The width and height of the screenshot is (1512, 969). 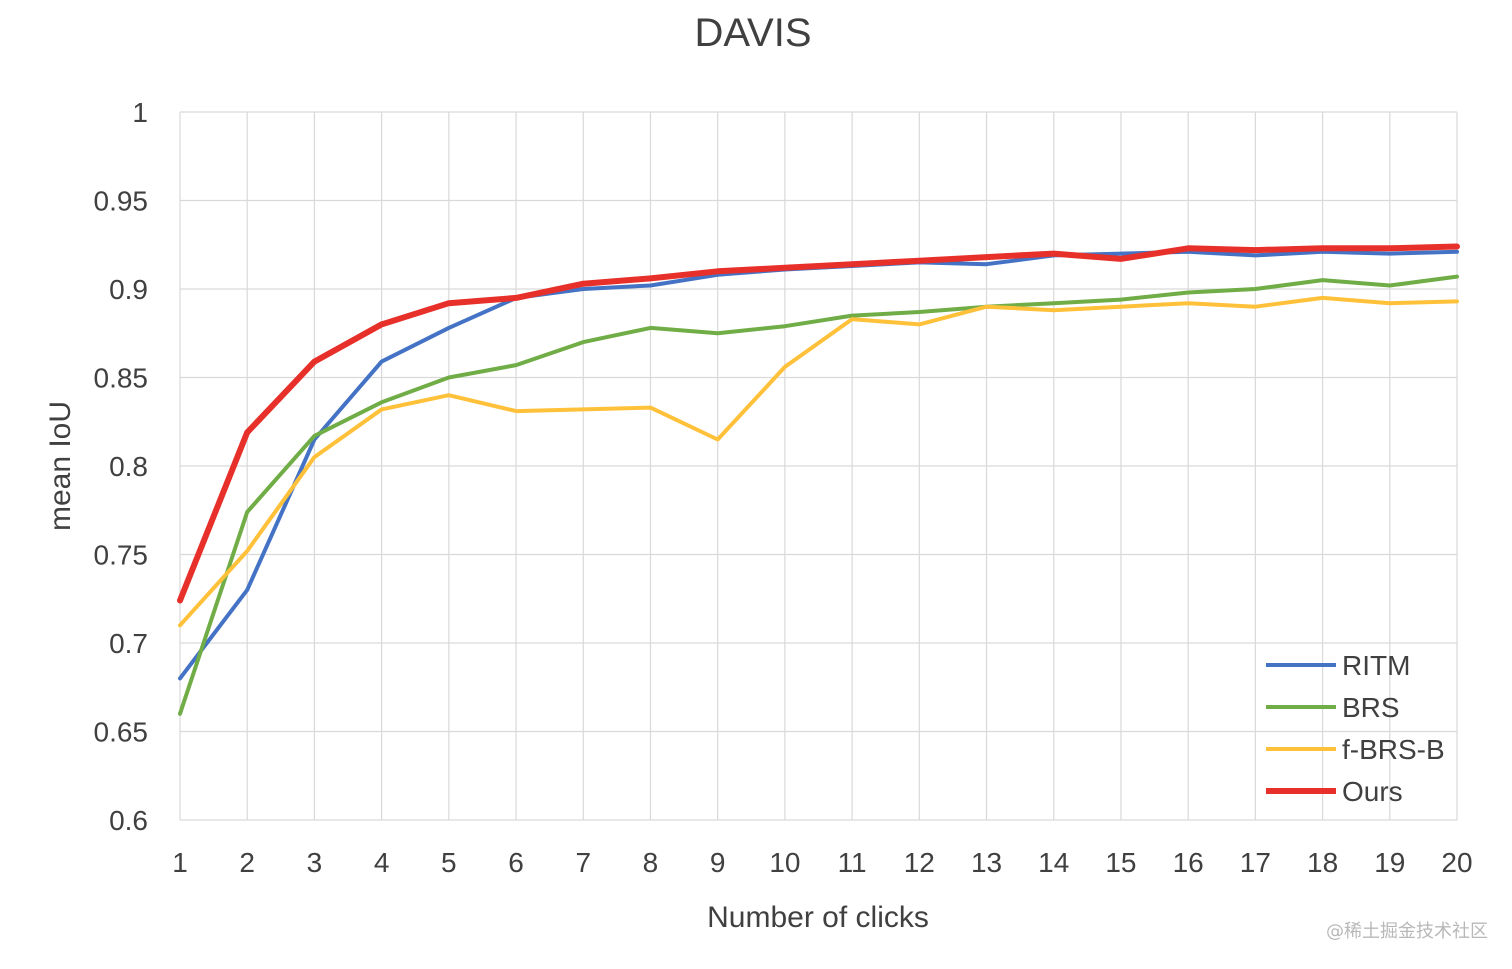 I want to click on x-tick-label: 12, so click(x=919, y=862).